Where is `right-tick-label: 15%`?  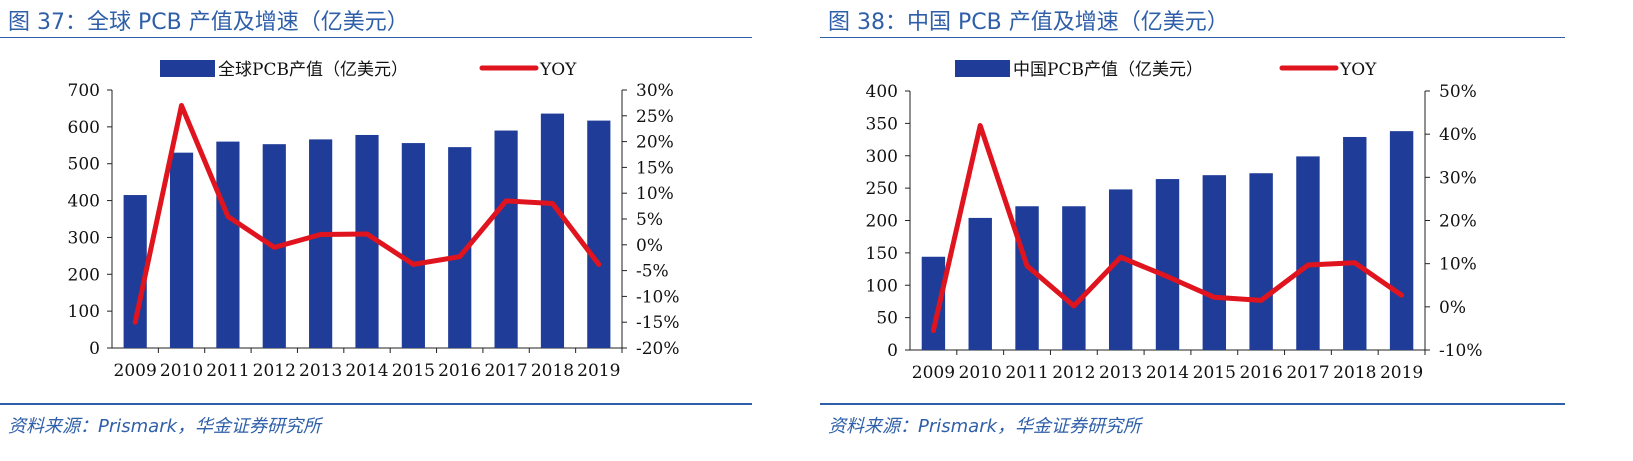
right-tick-label: 15% is located at coordinates (655, 168).